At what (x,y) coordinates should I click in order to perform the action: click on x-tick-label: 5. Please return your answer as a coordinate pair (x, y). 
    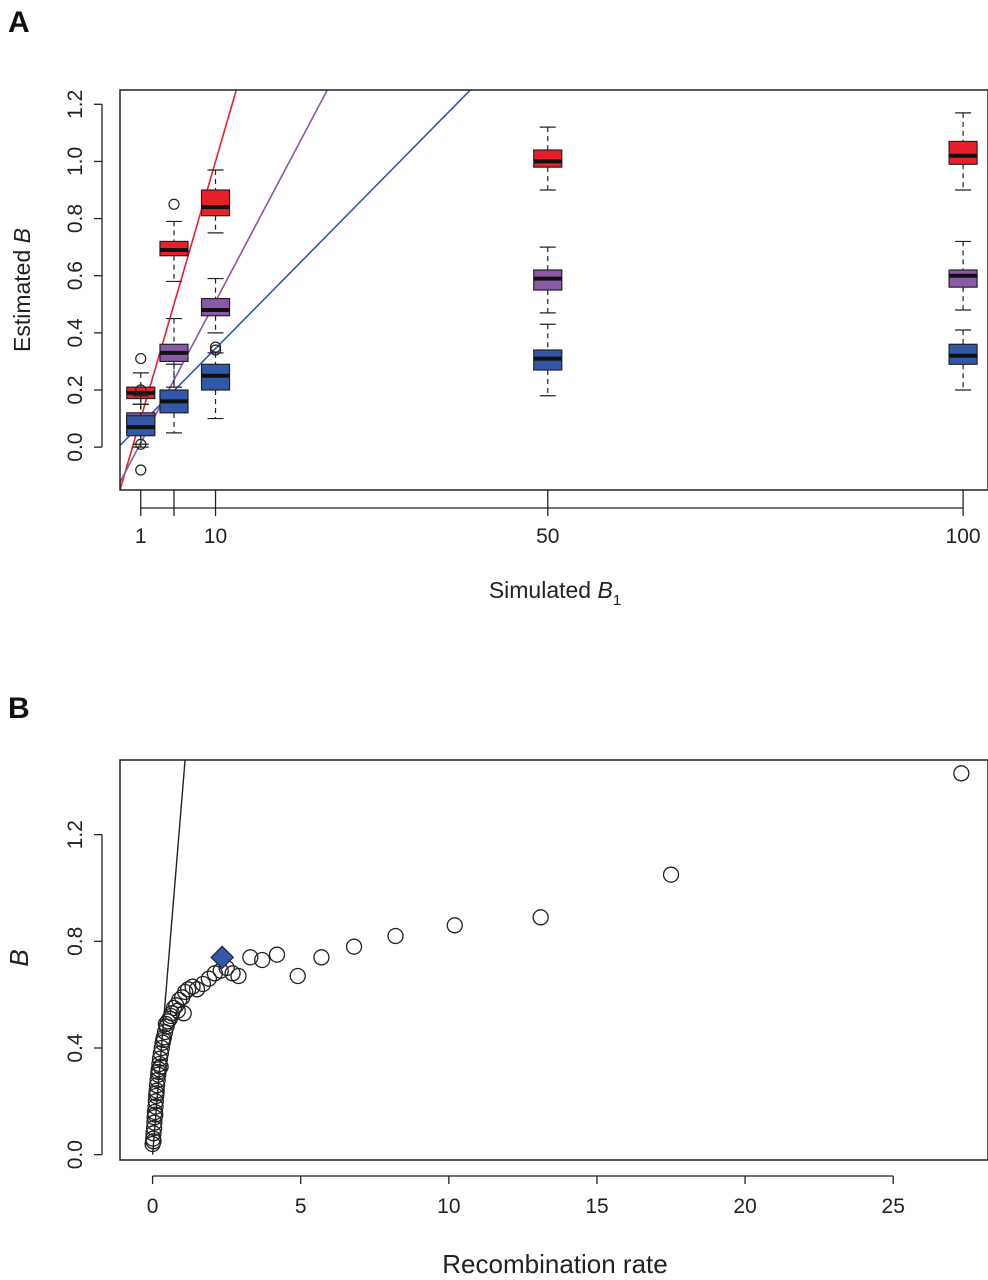
    Looking at the image, I should click on (301, 1206).